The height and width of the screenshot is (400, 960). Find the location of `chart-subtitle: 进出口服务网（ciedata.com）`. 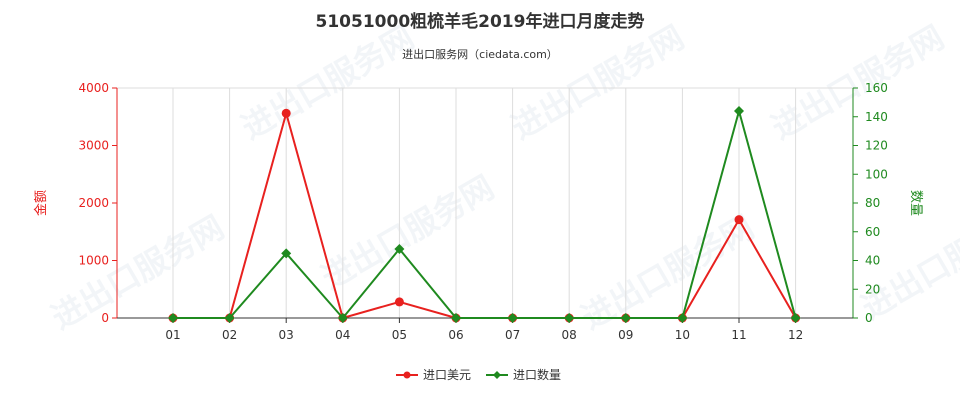

chart-subtitle: 进出口服务网（ciedata.com） is located at coordinates (480, 54).